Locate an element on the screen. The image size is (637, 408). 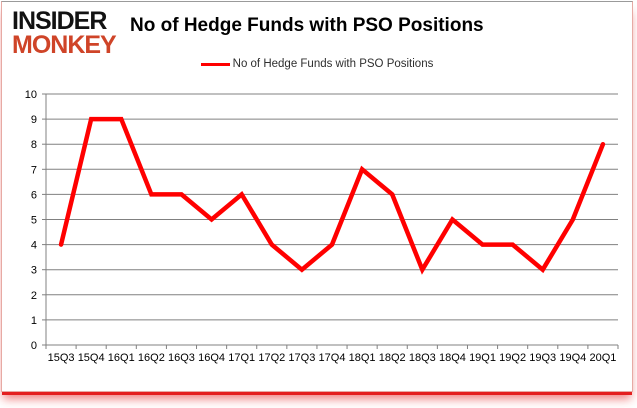
legend-label: No of Hedge Funds with PSO Positions is located at coordinates (333, 64).